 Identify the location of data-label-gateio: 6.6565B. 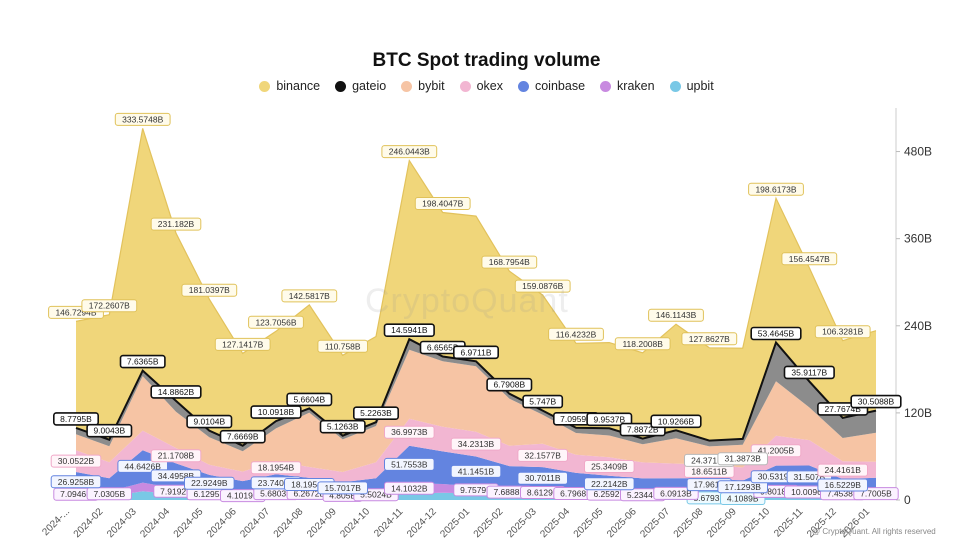
(443, 348).